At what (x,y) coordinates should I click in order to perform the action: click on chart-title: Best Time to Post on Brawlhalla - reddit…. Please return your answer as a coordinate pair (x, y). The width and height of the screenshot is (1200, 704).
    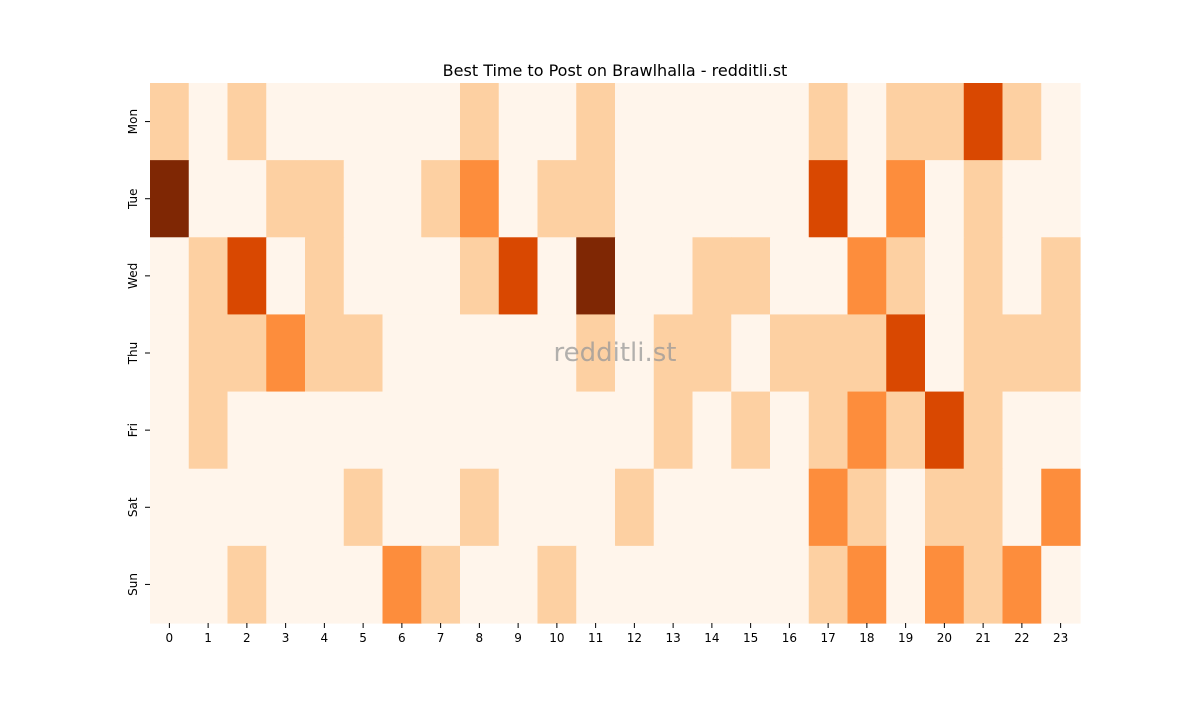
    Looking at the image, I should click on (615, 70).